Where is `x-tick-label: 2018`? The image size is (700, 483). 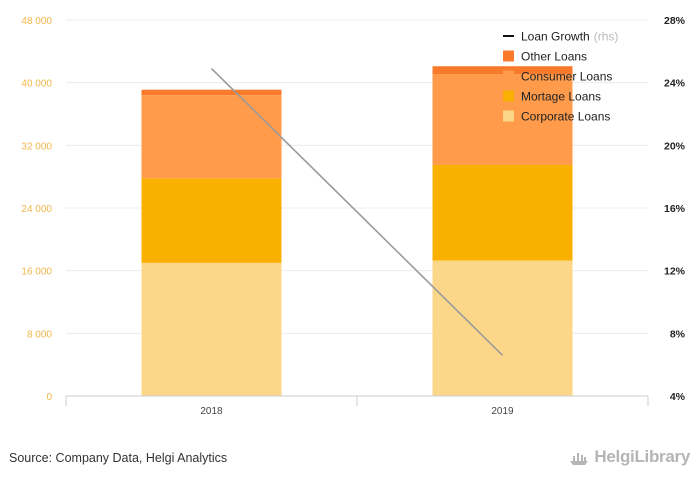
x-tick-label: 2018 is located at coordinates (211, 411).